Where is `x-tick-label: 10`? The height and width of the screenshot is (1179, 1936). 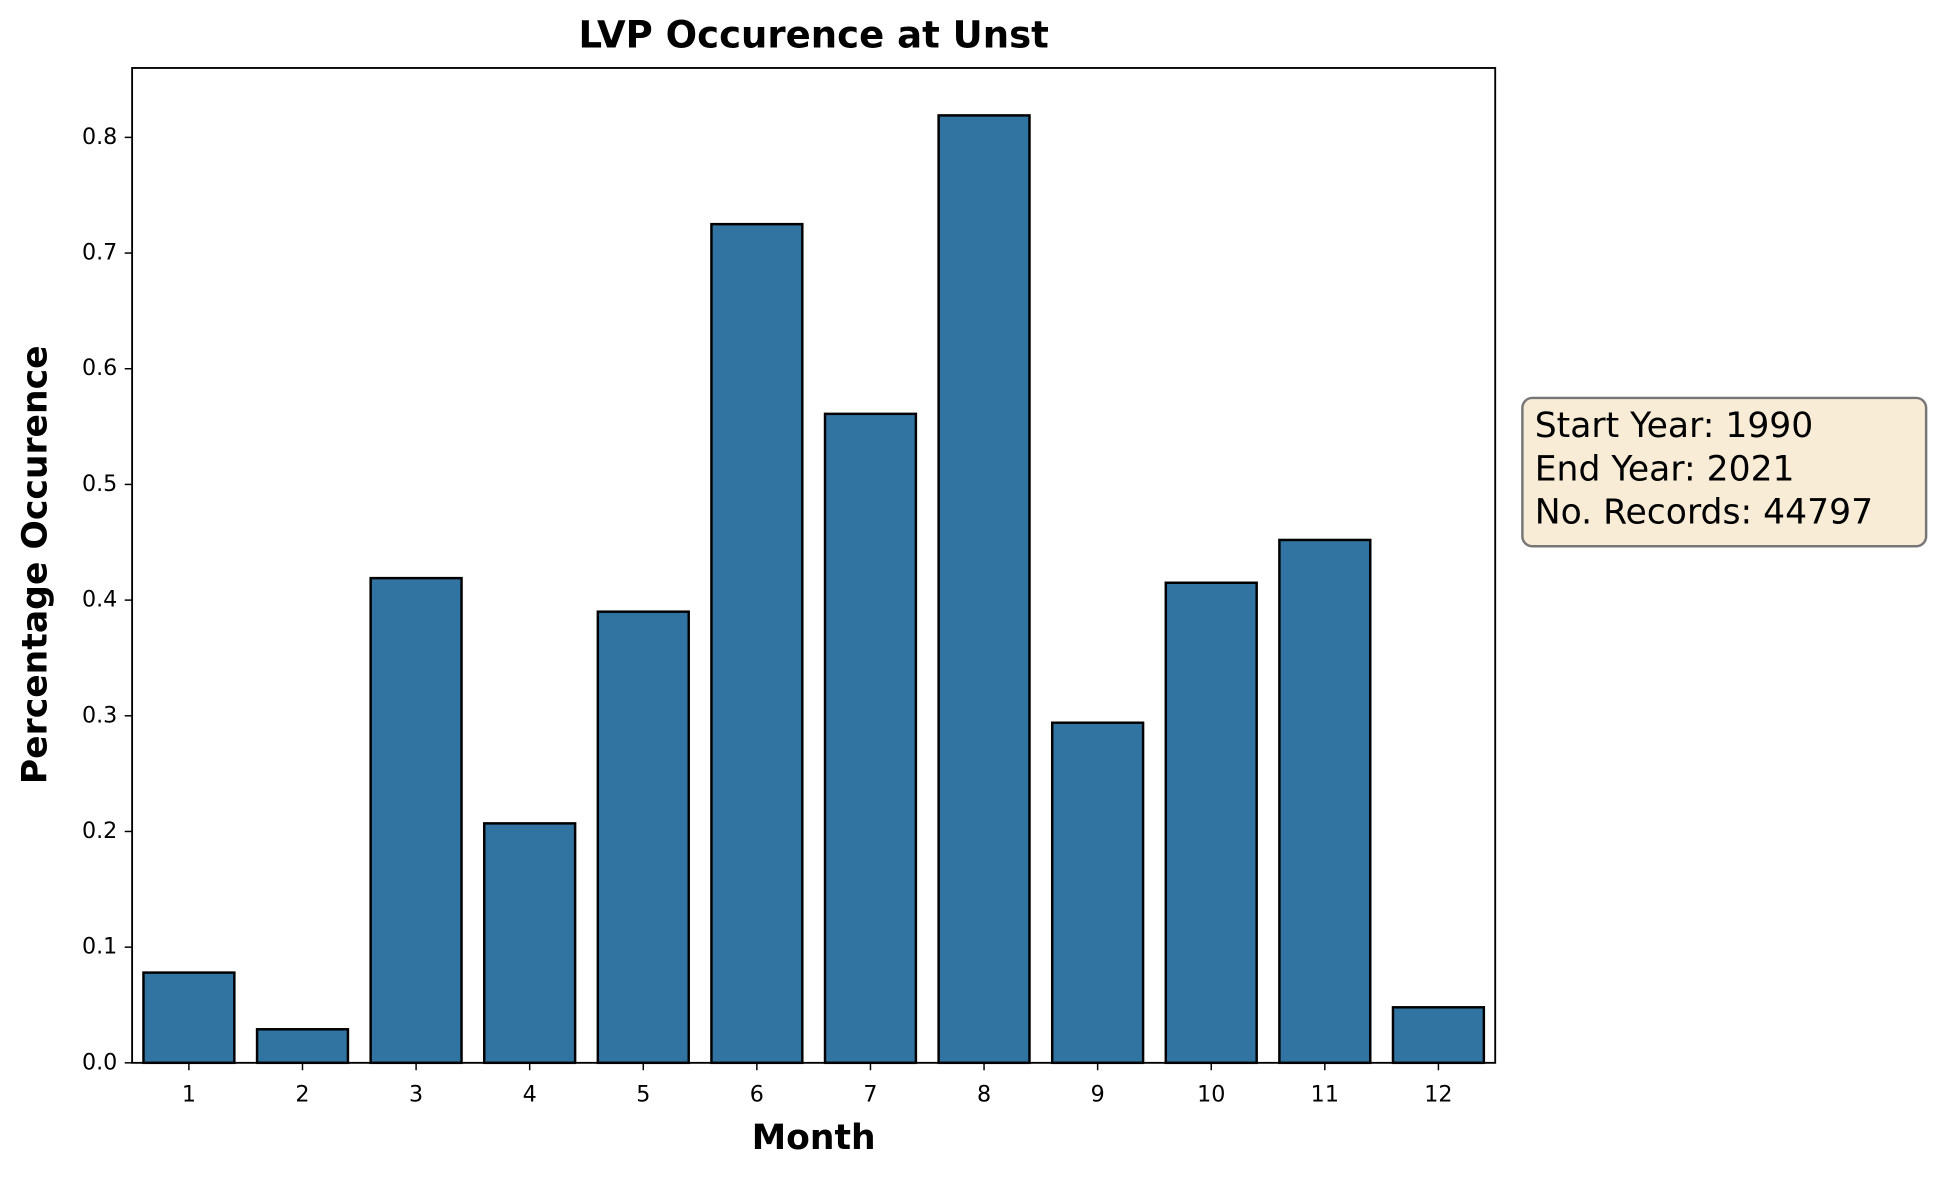 x-tick-label: 10 is located at coordinates (1211, 1094).